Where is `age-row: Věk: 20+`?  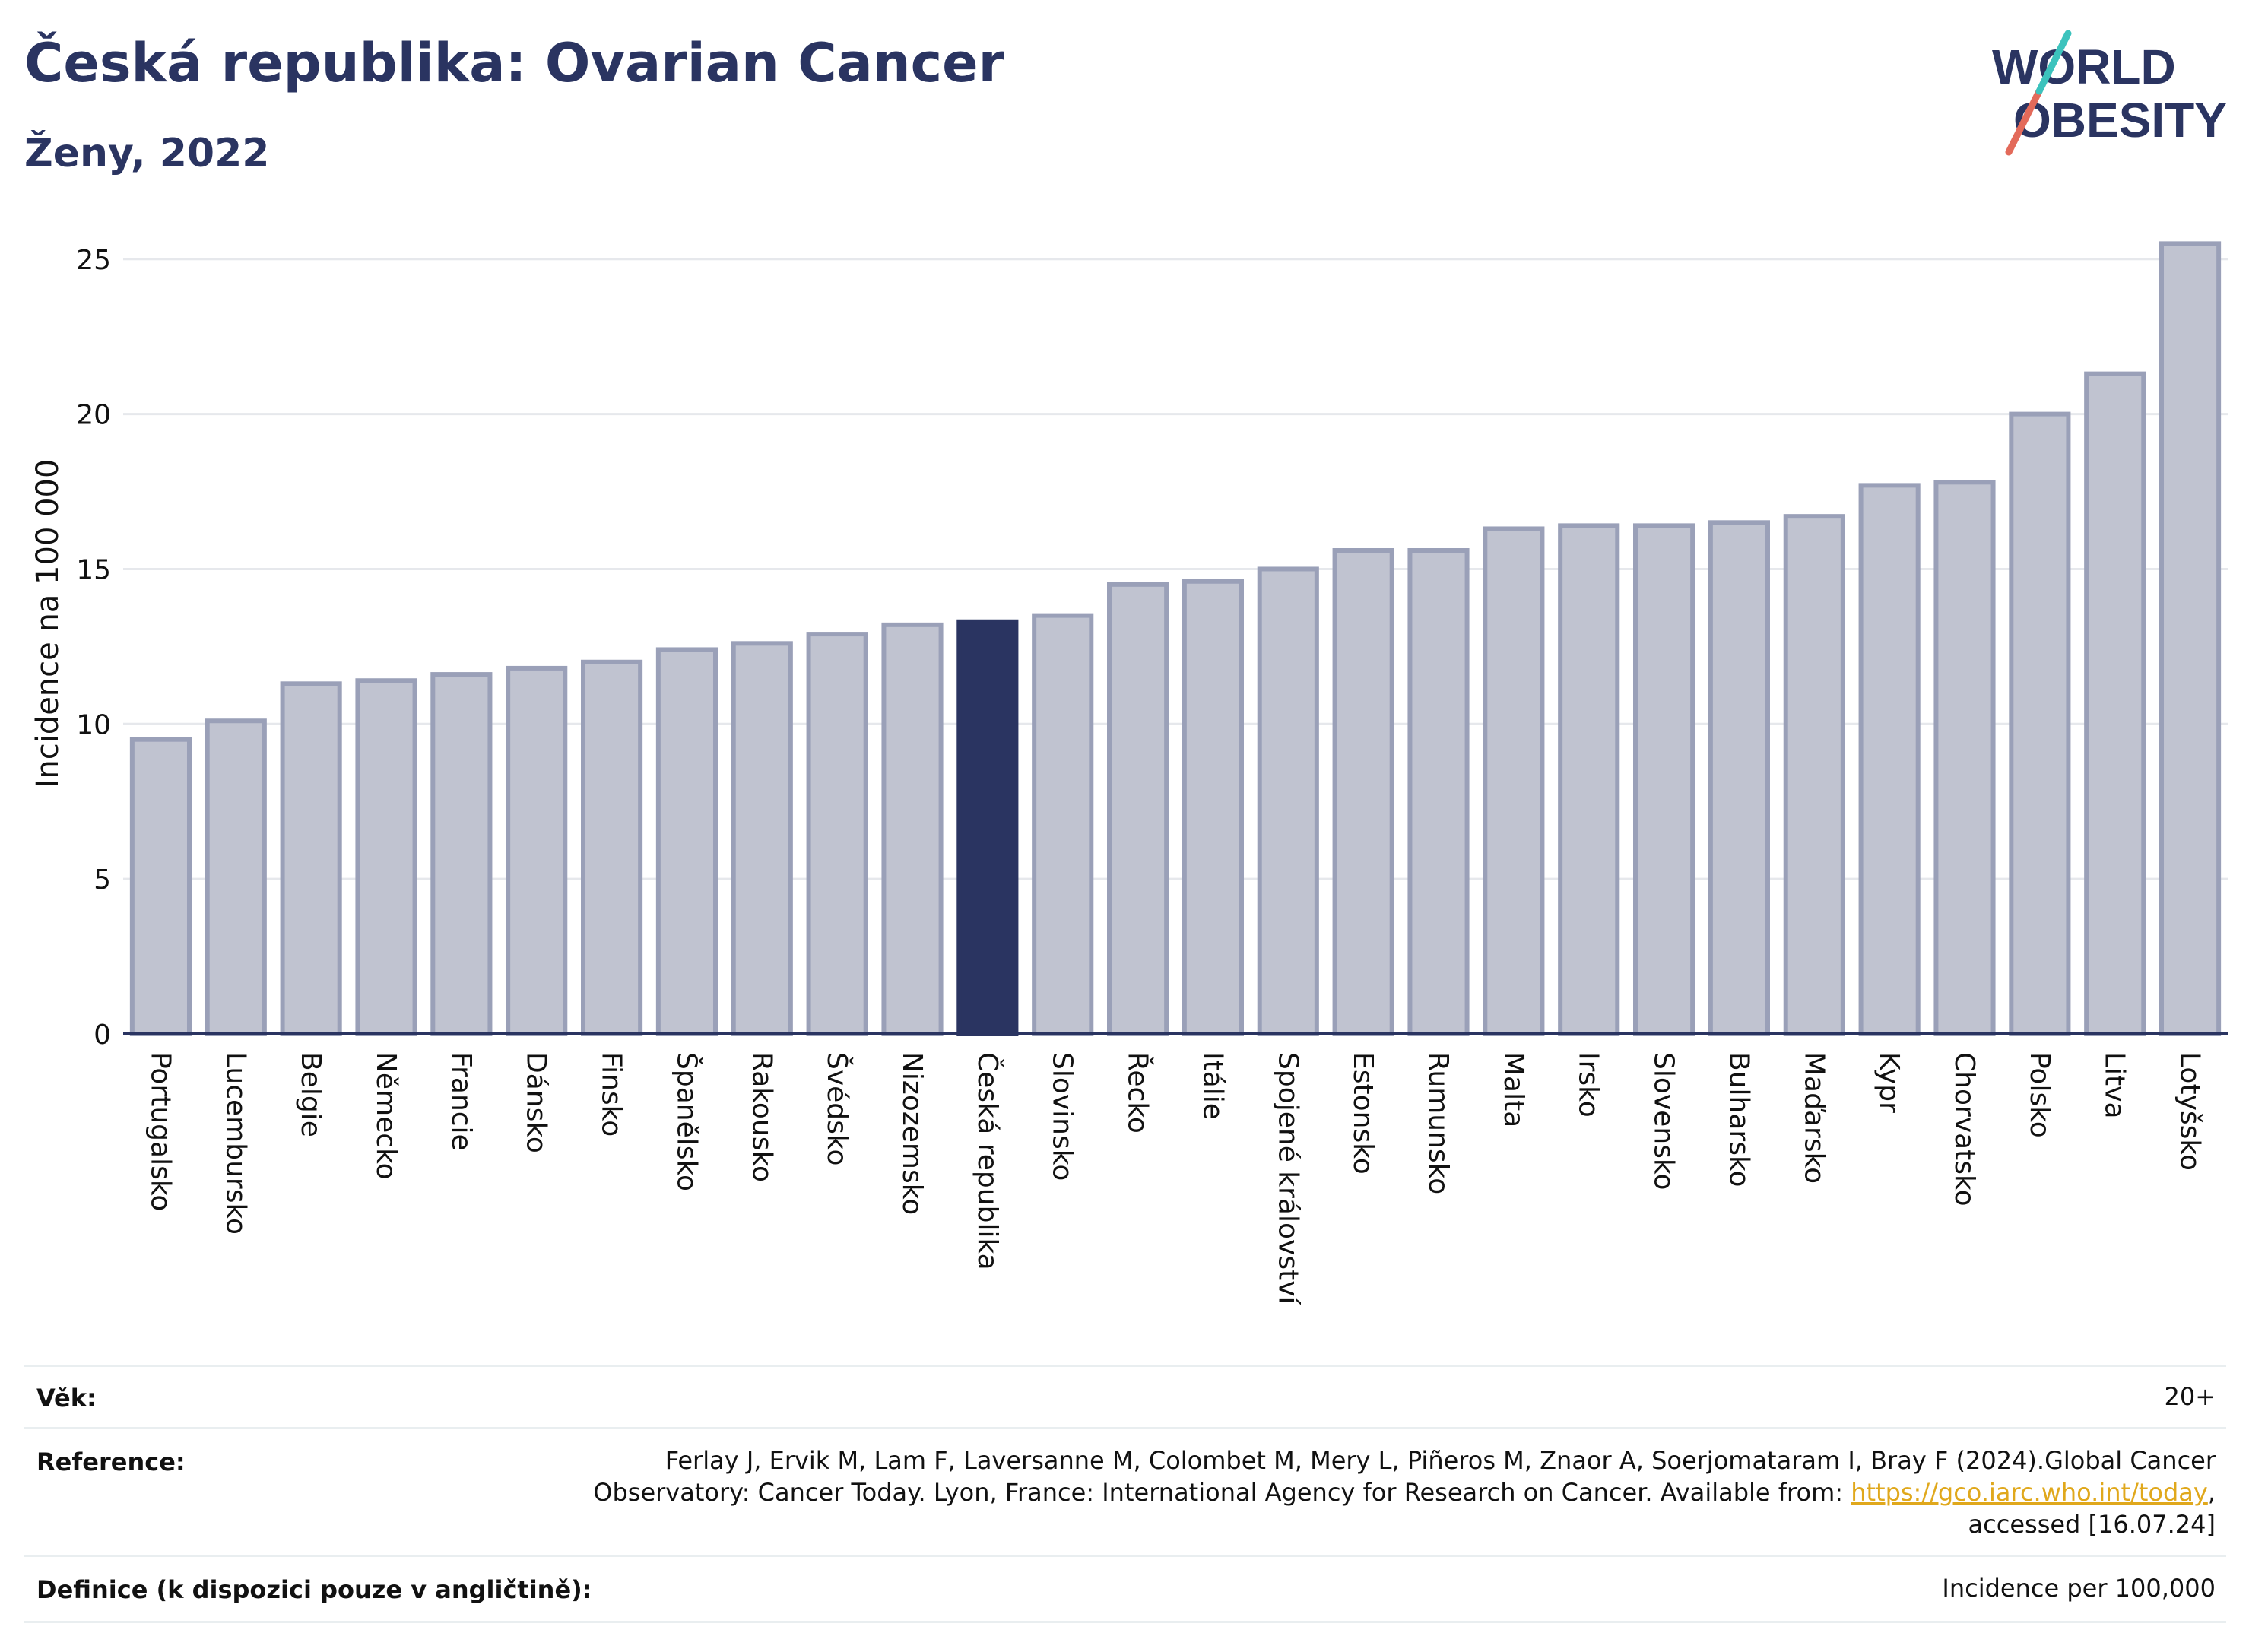 age-row: Věk: 20+ is located at coordinates (1125, 1397).